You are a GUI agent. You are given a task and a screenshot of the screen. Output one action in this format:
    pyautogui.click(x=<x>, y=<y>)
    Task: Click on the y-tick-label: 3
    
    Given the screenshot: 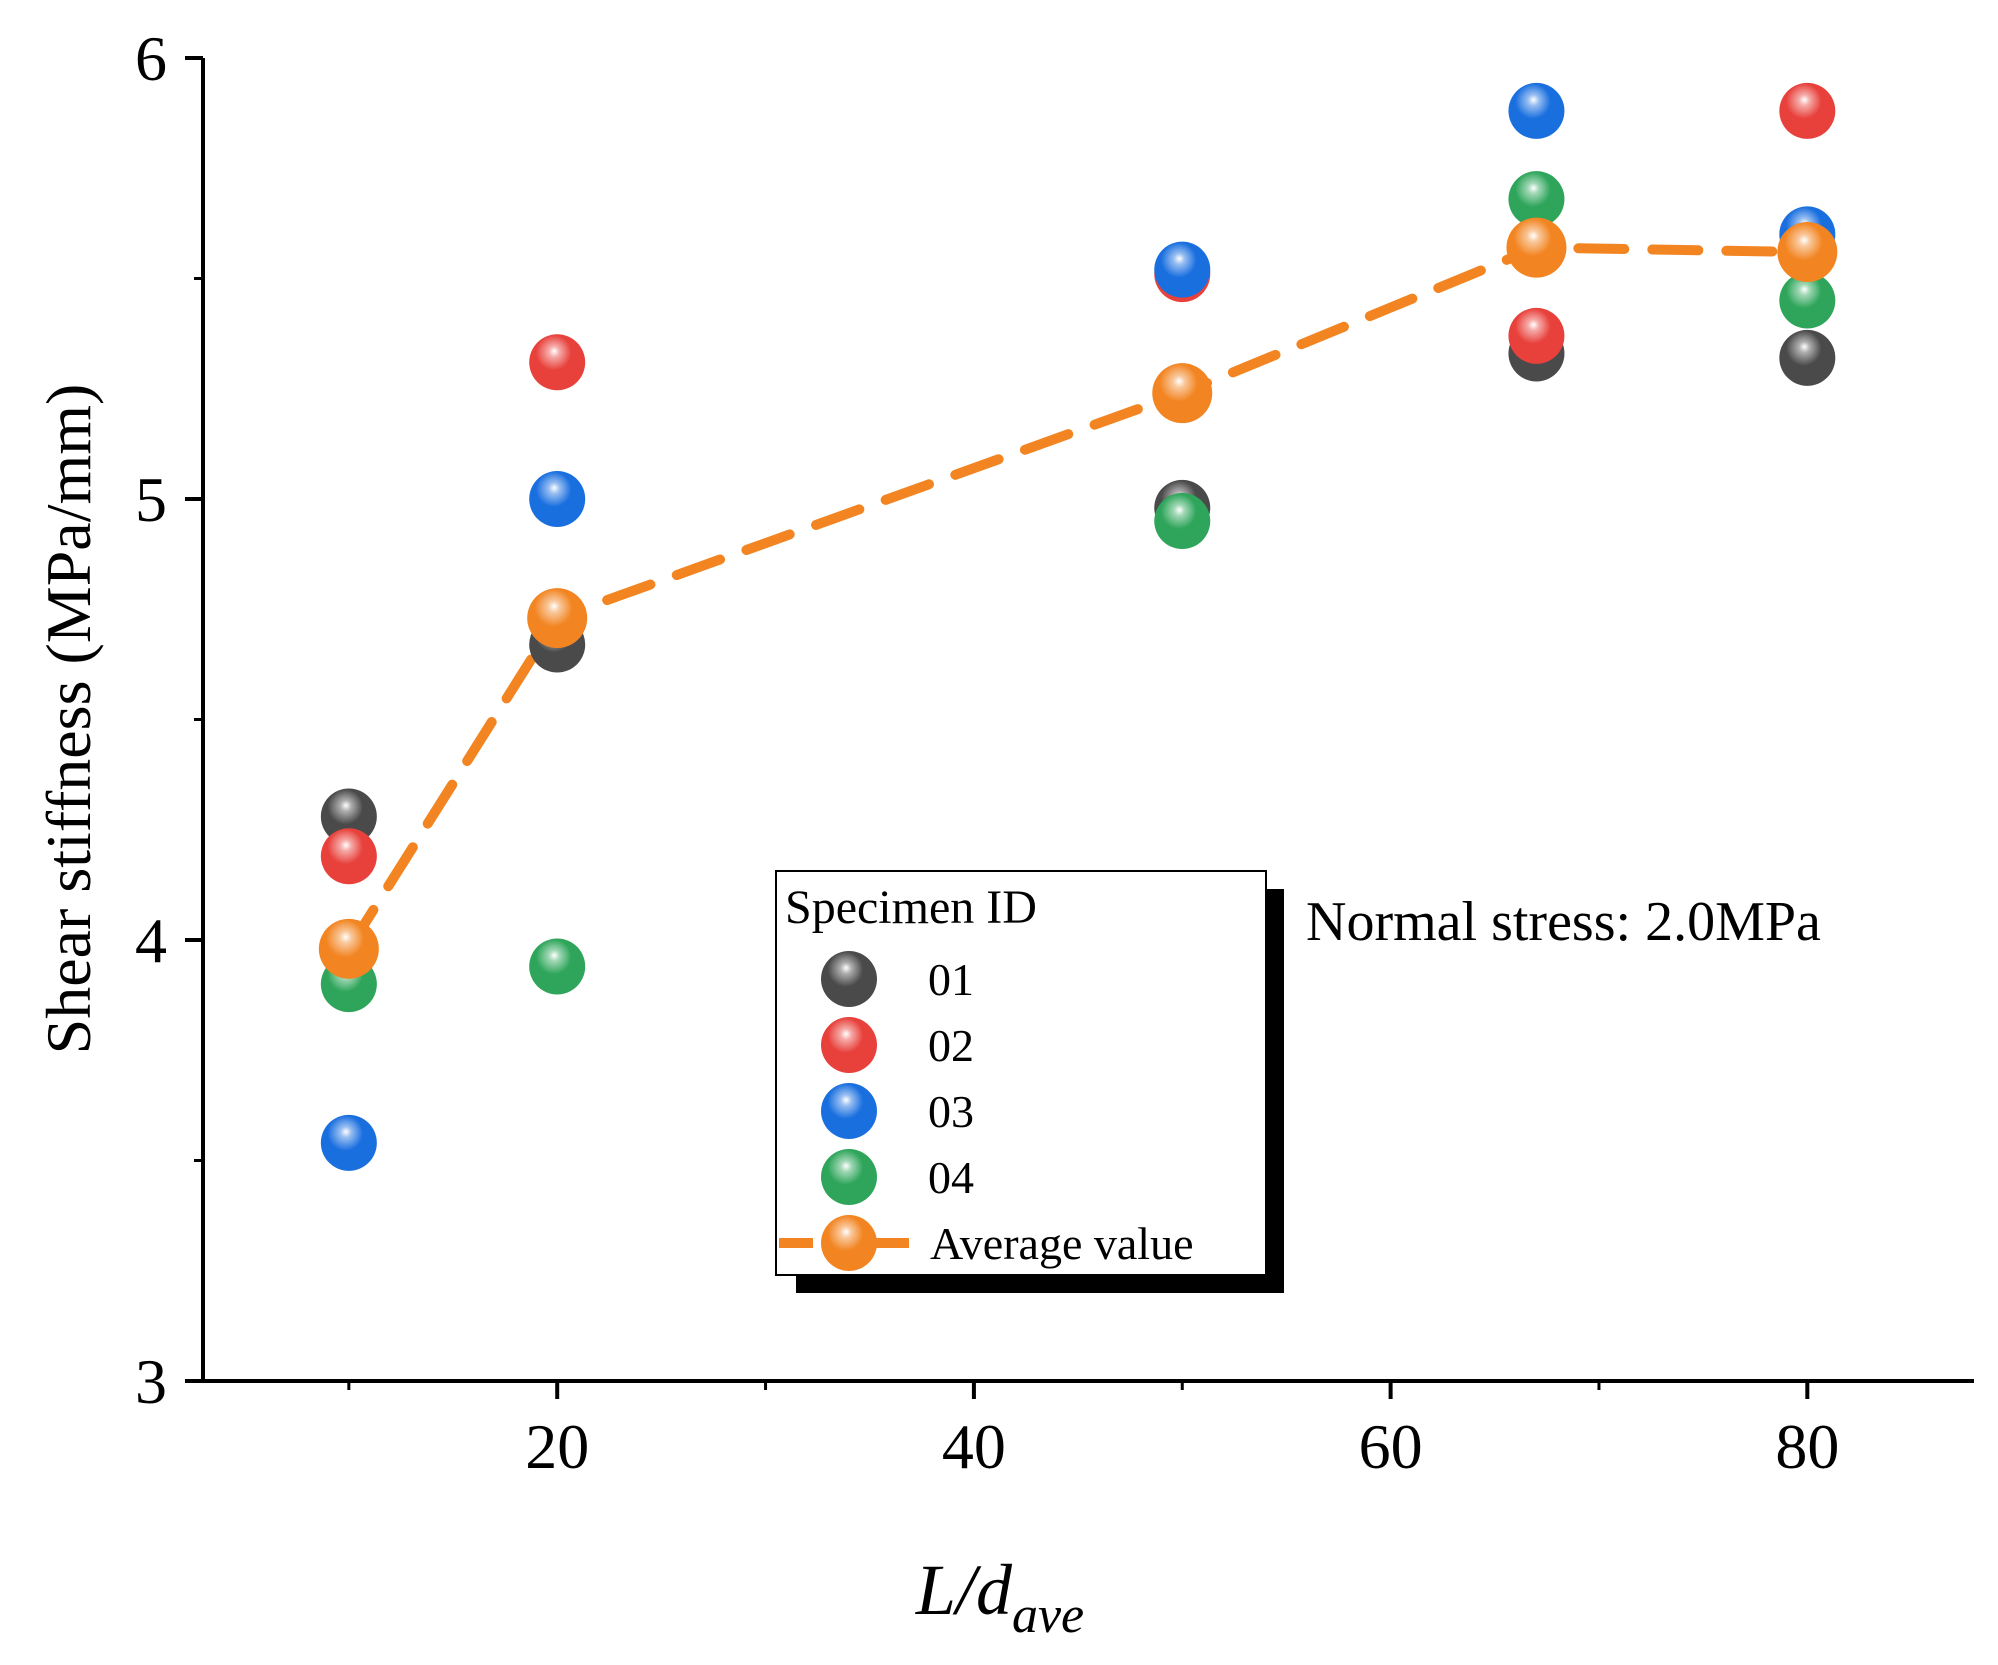 What is the action you would take?
    pyautogui.click(x=151, y=1381)
    